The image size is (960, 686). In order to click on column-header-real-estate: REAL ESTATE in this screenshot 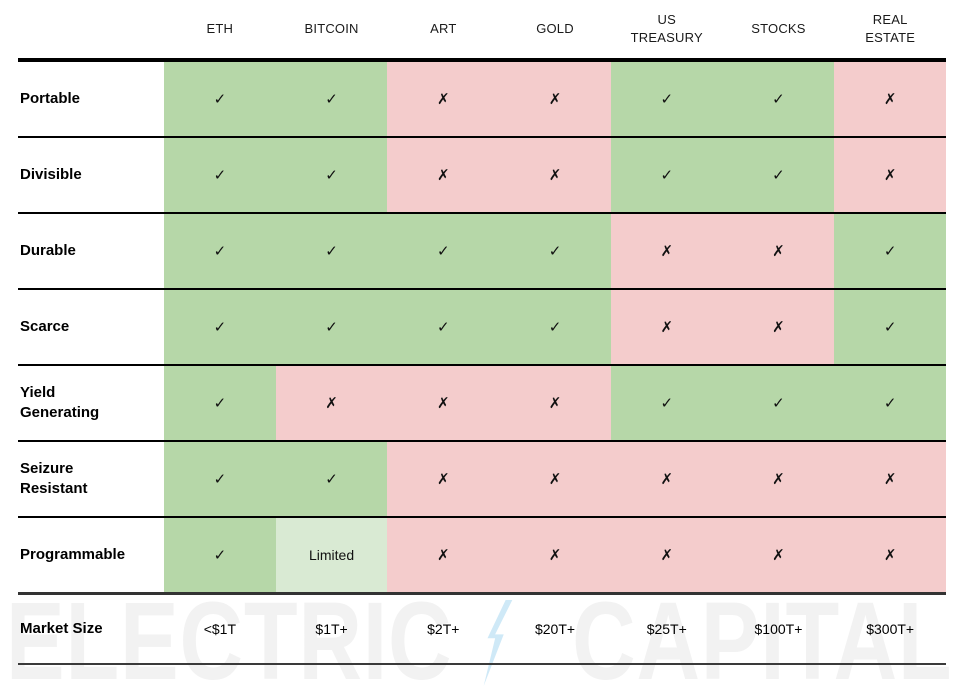, I will do `click(890, 29)`.